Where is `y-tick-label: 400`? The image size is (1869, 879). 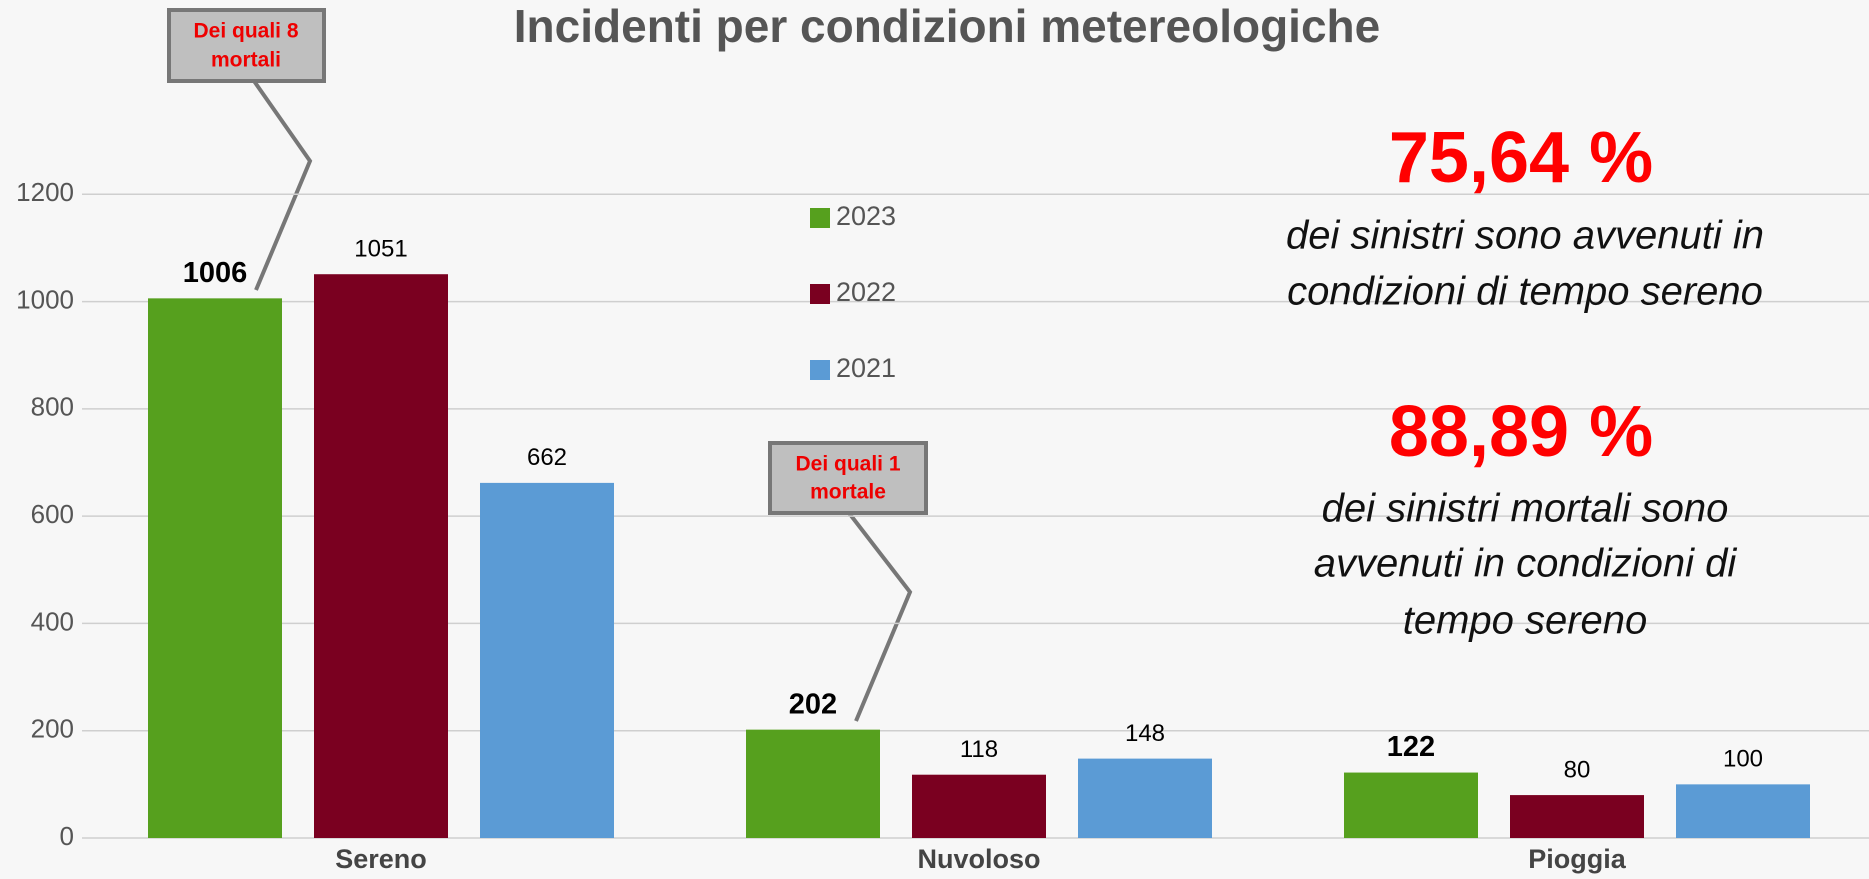 y-tick-label: 400 is located at coordinates (52, 621).